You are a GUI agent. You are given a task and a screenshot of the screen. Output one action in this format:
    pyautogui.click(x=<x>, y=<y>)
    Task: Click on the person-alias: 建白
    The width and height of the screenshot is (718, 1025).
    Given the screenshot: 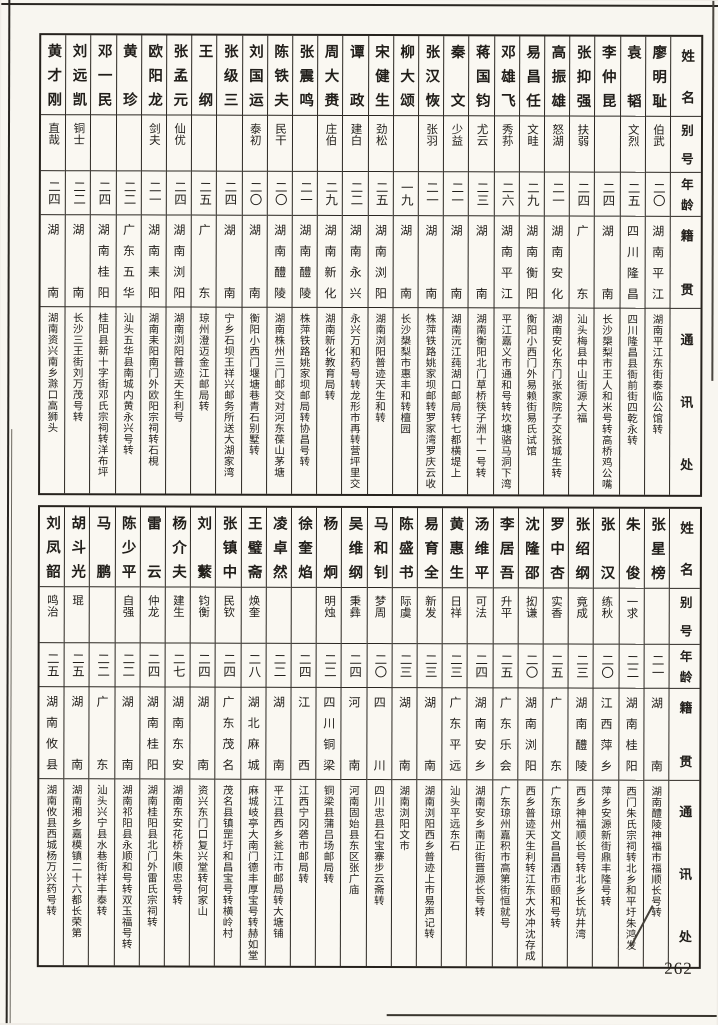 What is the action you would take?
    pyautogui.click(x=355, y=144)
    